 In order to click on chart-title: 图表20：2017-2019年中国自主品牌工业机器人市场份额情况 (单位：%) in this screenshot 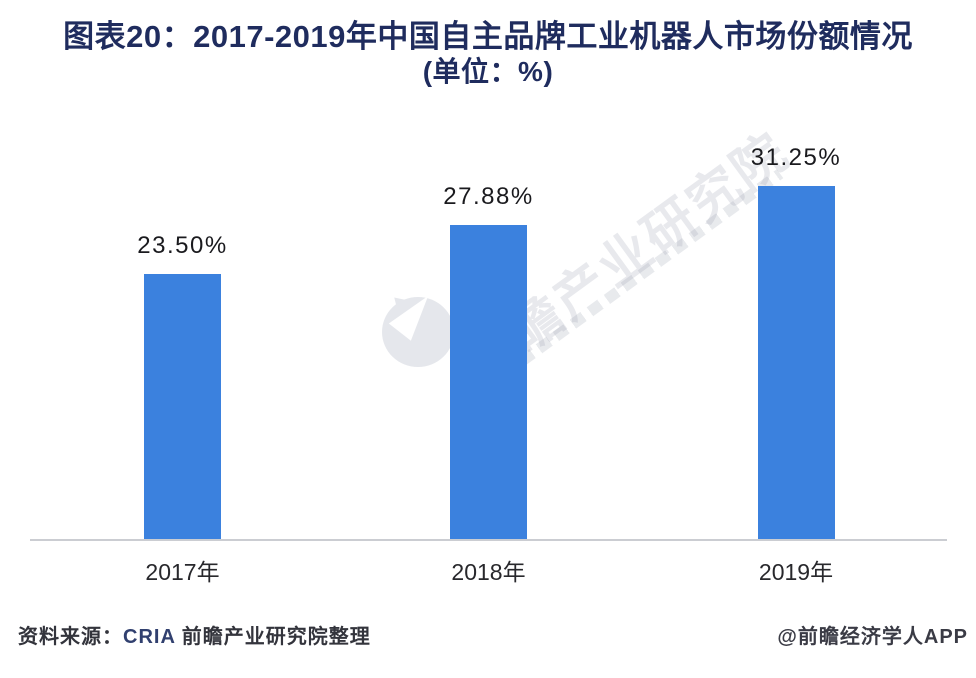, I will do `click(488, 53)`.